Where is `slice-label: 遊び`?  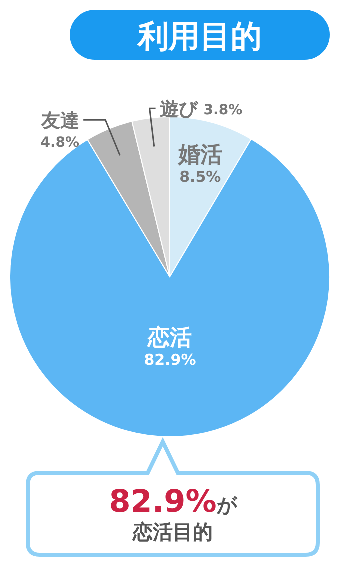
slice-label: 遊び is located at coordinates (179, 109).